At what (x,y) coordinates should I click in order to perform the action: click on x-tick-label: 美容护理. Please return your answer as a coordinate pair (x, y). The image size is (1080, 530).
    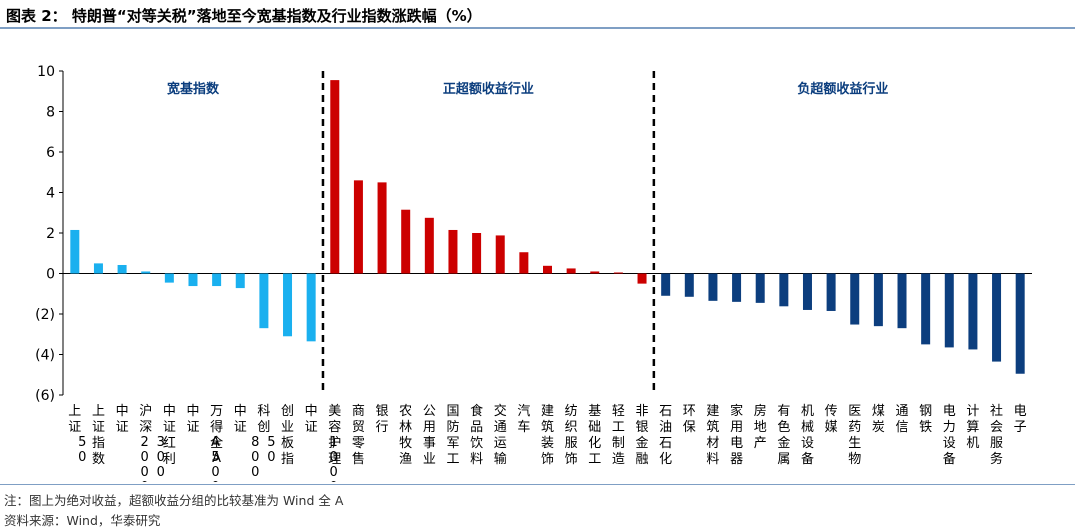
    Looking at the image, I should click on (334, 435).